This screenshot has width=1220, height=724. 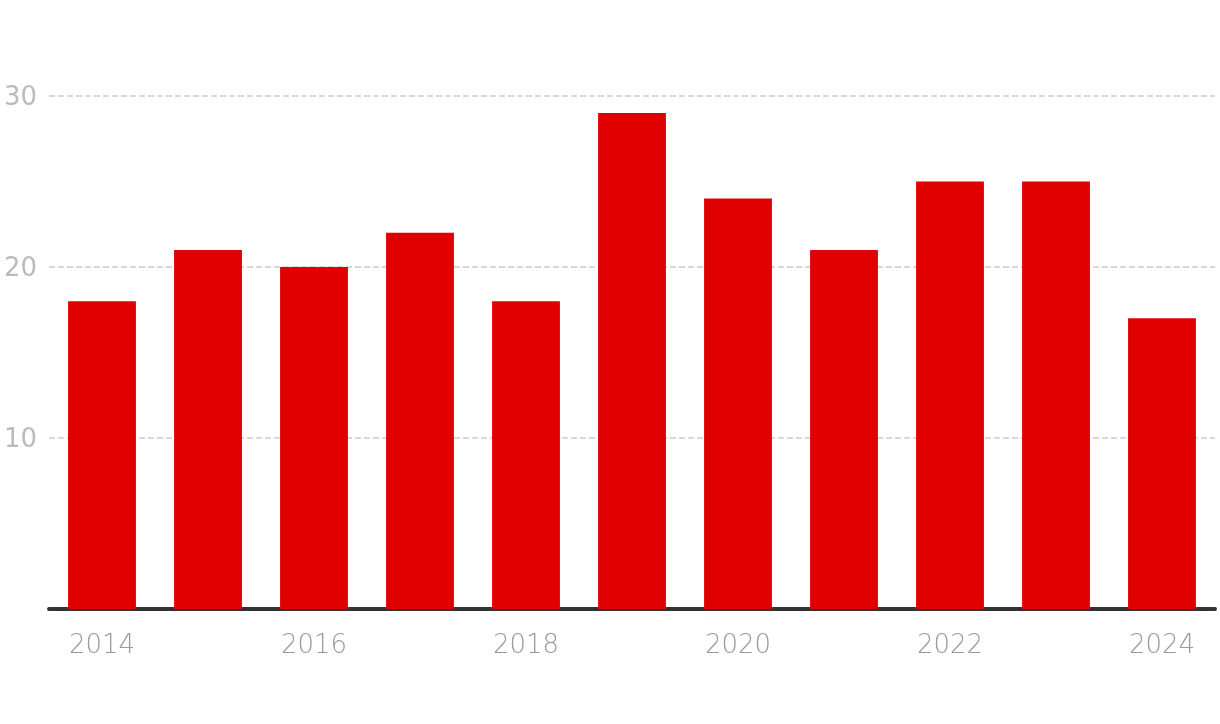 I want to click on y-tick-label: 30, so click(x=20, y=96).